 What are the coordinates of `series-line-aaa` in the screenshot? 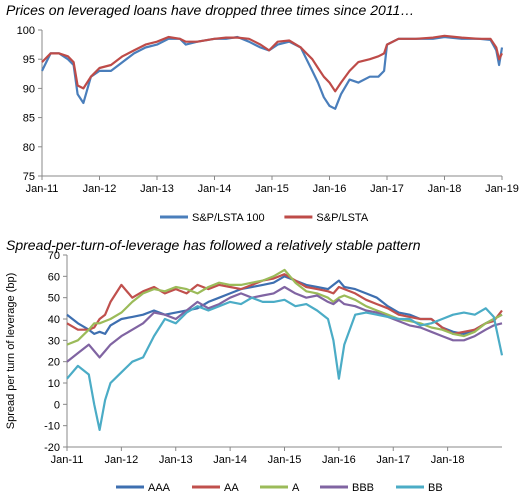 It's located at (284, 305).